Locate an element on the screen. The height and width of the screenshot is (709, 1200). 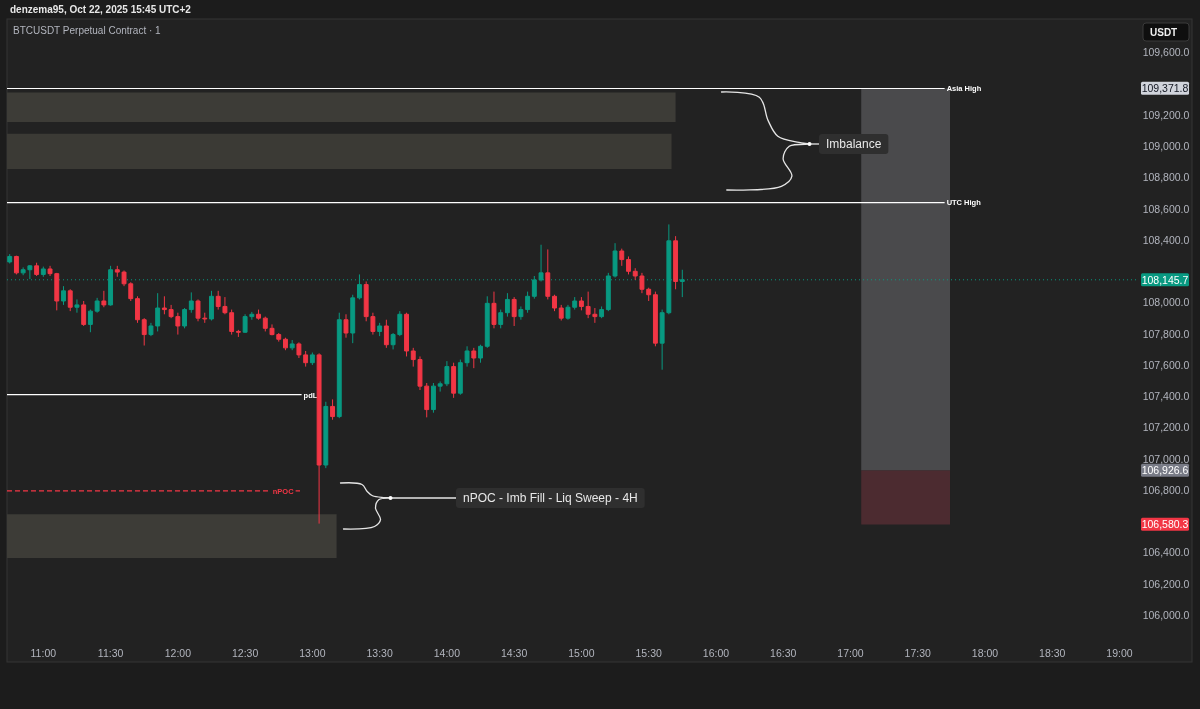
y-tick-label: 107,400.0 is located at coordinates (1166, 396).